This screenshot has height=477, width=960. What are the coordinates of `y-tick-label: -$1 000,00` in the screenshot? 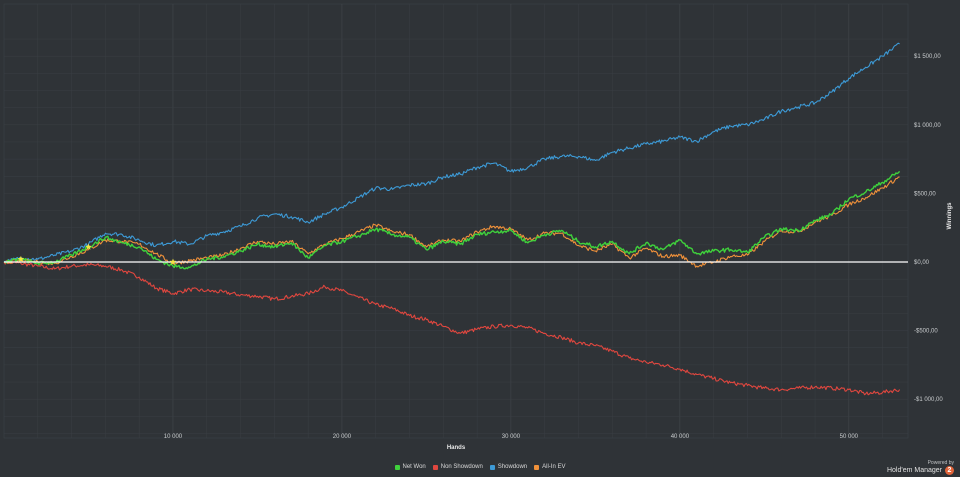 It's located at (928, 400).